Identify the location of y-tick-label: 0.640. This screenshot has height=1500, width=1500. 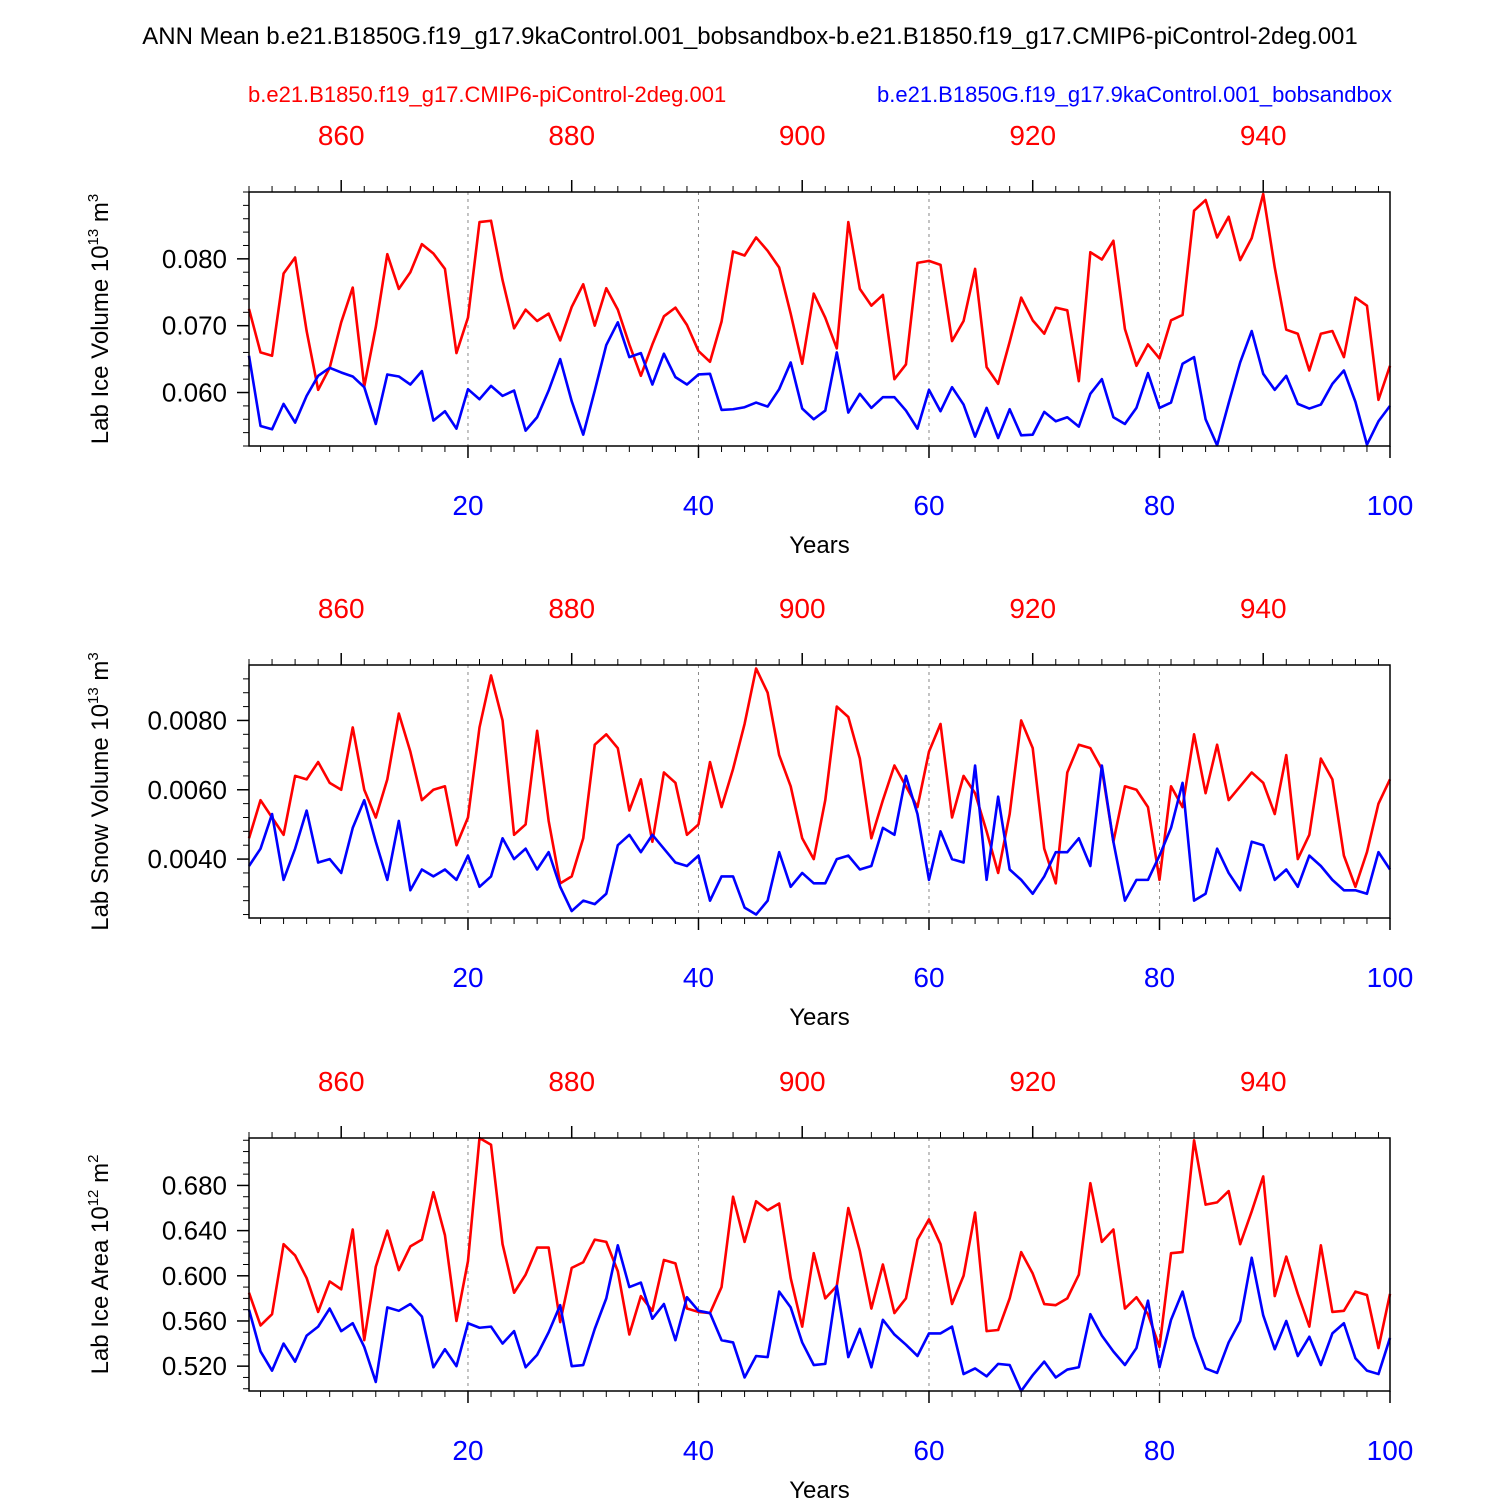
(194, 1231).